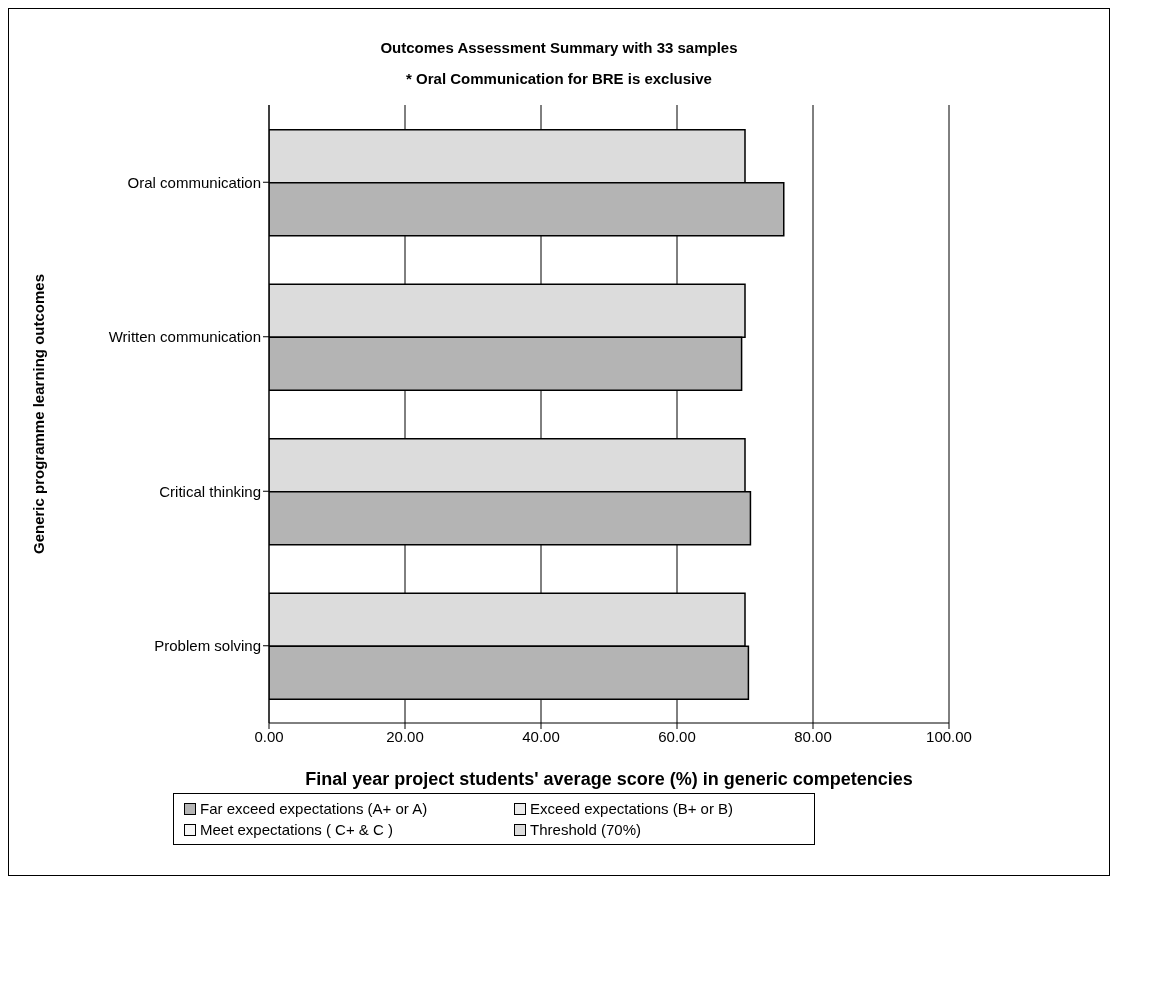  I want to click on x-tick-label: 40.00, so click(541, 736).